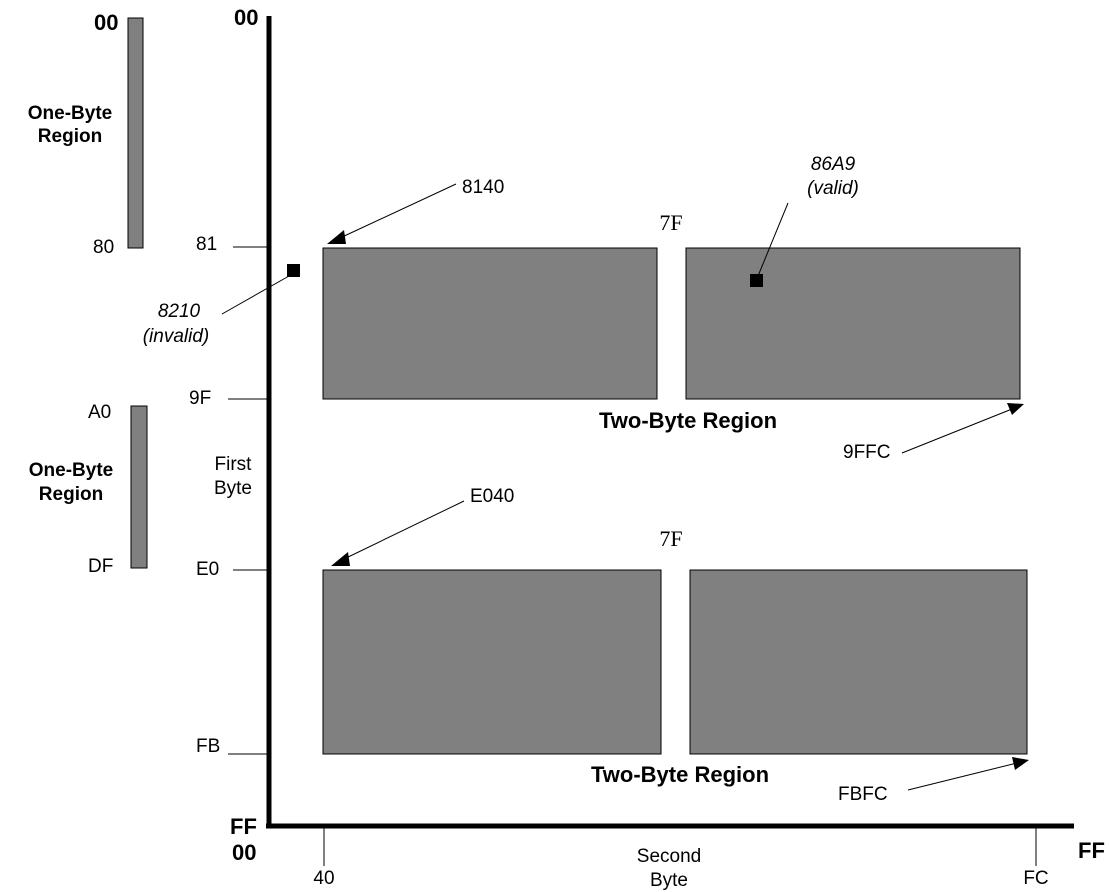  What do you see at coordinates (853, 323) in the screenshot?
I see `two-byte-upper-right-block` at bounding box center [853, 323].